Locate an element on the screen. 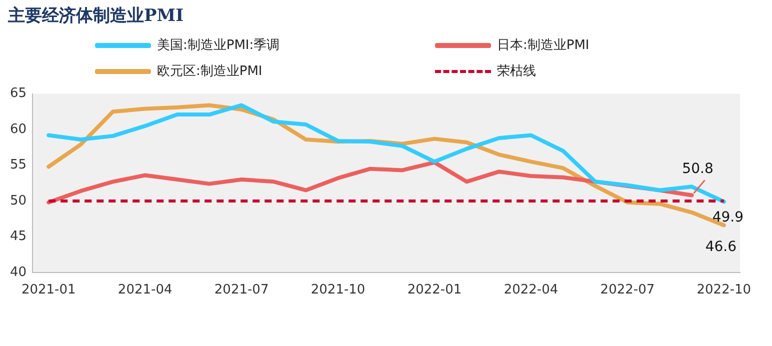 This screenshot has width=772, height=346. y-tick-label: 45 is located at coordinates (18, 236).